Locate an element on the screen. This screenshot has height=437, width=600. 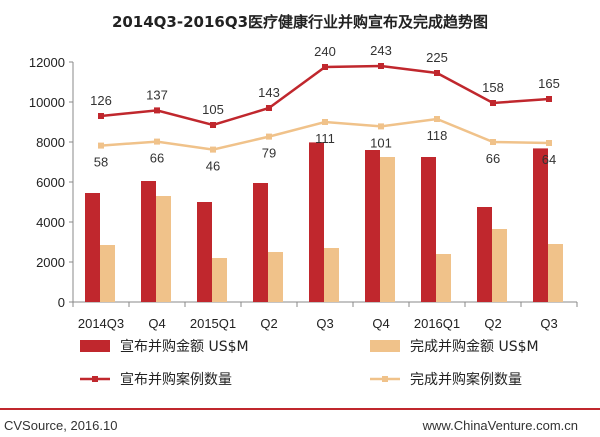
y-tick-label: 10000 is located at coordinates (47, 102).